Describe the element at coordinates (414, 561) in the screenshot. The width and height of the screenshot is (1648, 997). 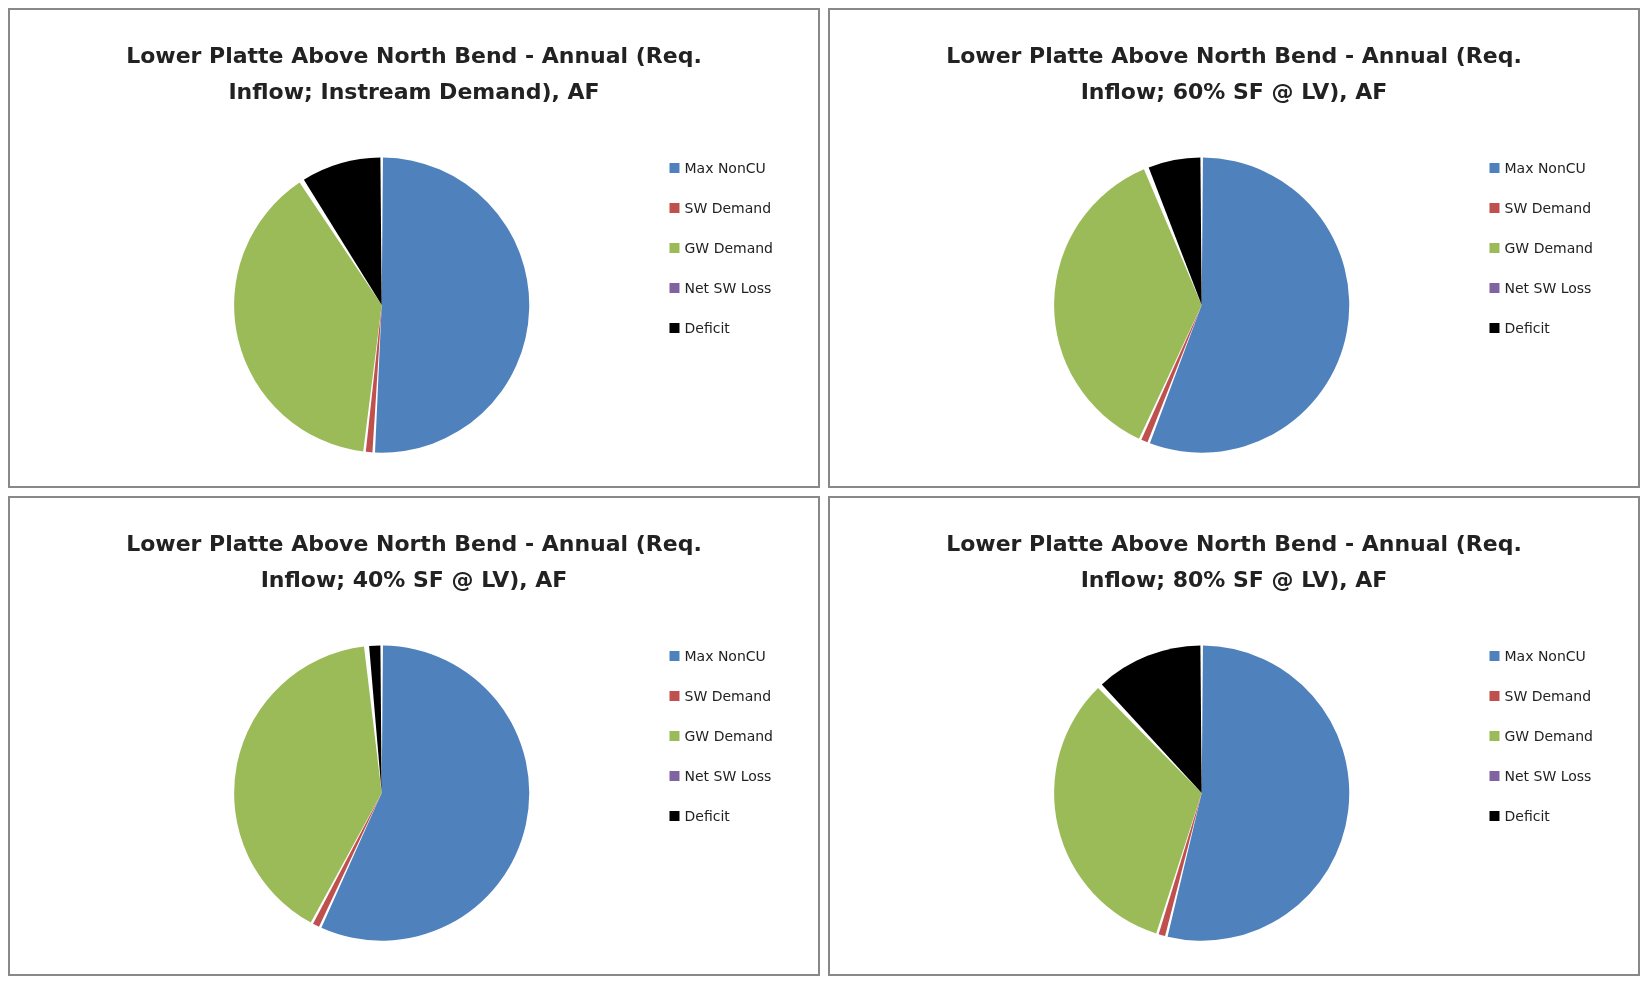
I see `chart-title: Lower Platte Above North Bend - Annual (Req. Inflow; 40% SF @ LV), AF` at that location.